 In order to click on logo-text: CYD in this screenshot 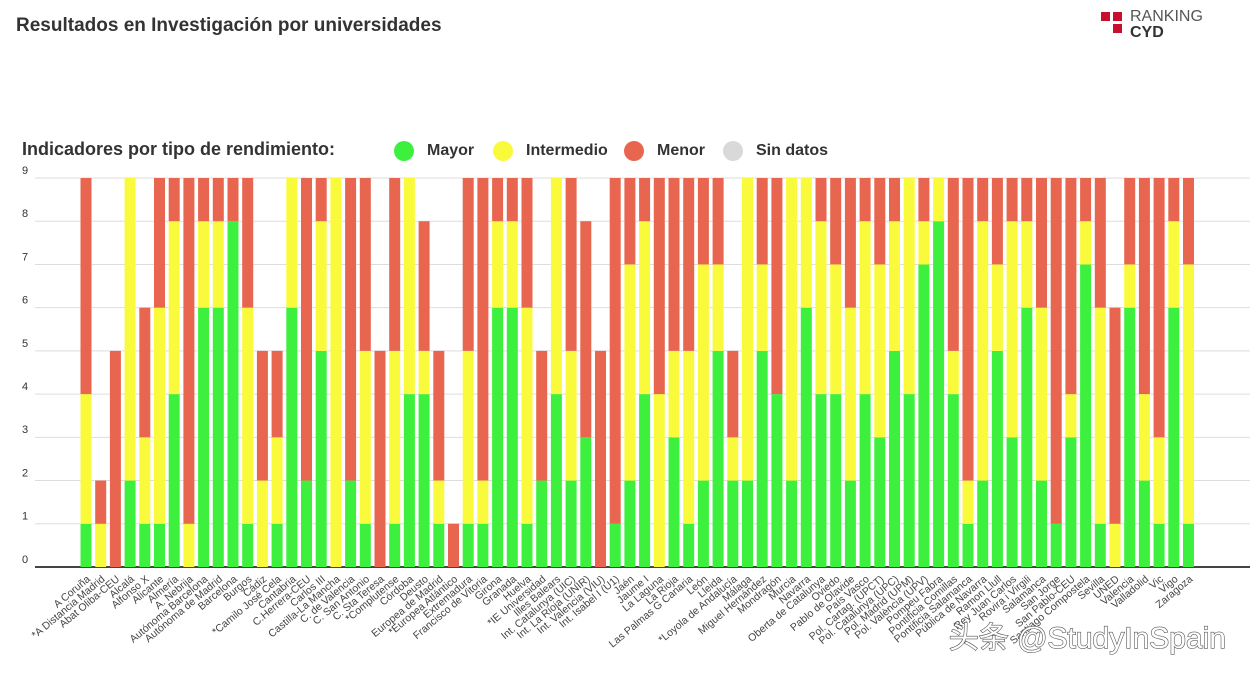, I will do `click(1147, 32)`.